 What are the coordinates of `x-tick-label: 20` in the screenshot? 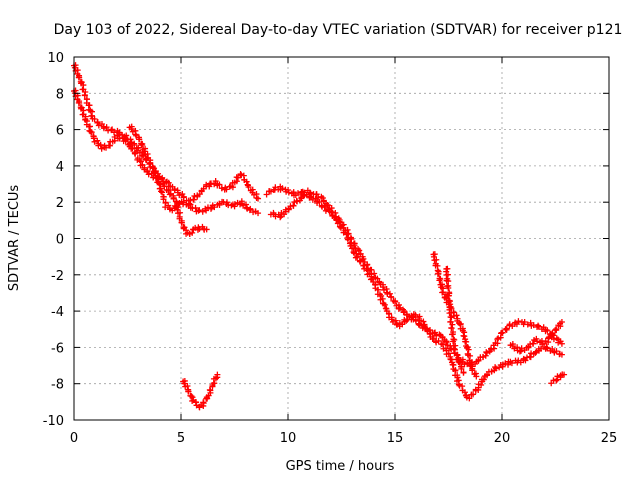 It's located at (502, 438).